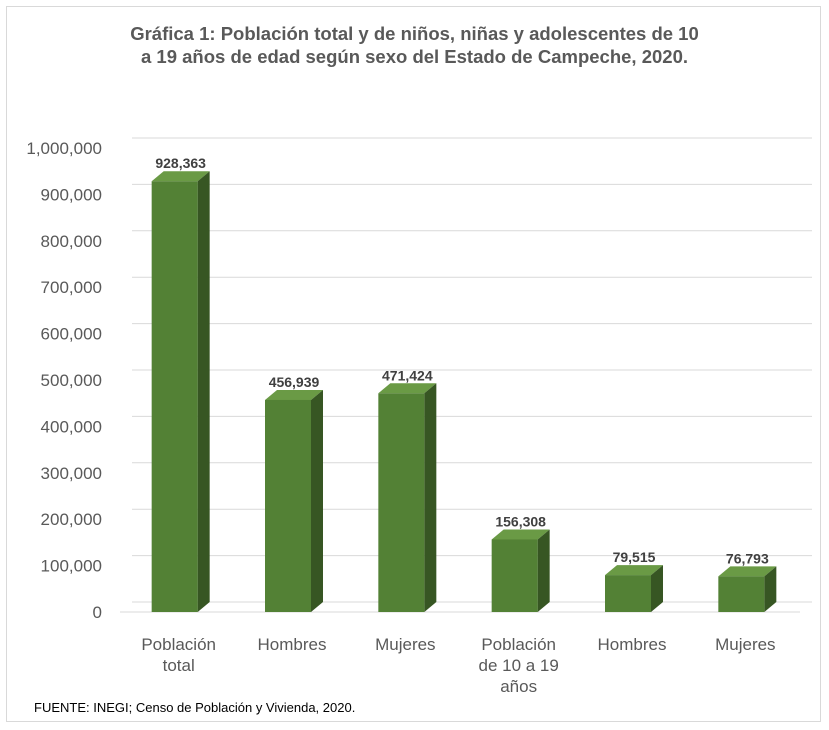 The height and width of the screenshot is (730, 829). What do you see at coordinates (97, 612) in the screenshot?
I see `y-tick-label: 0` at bounding box center [97, 612].